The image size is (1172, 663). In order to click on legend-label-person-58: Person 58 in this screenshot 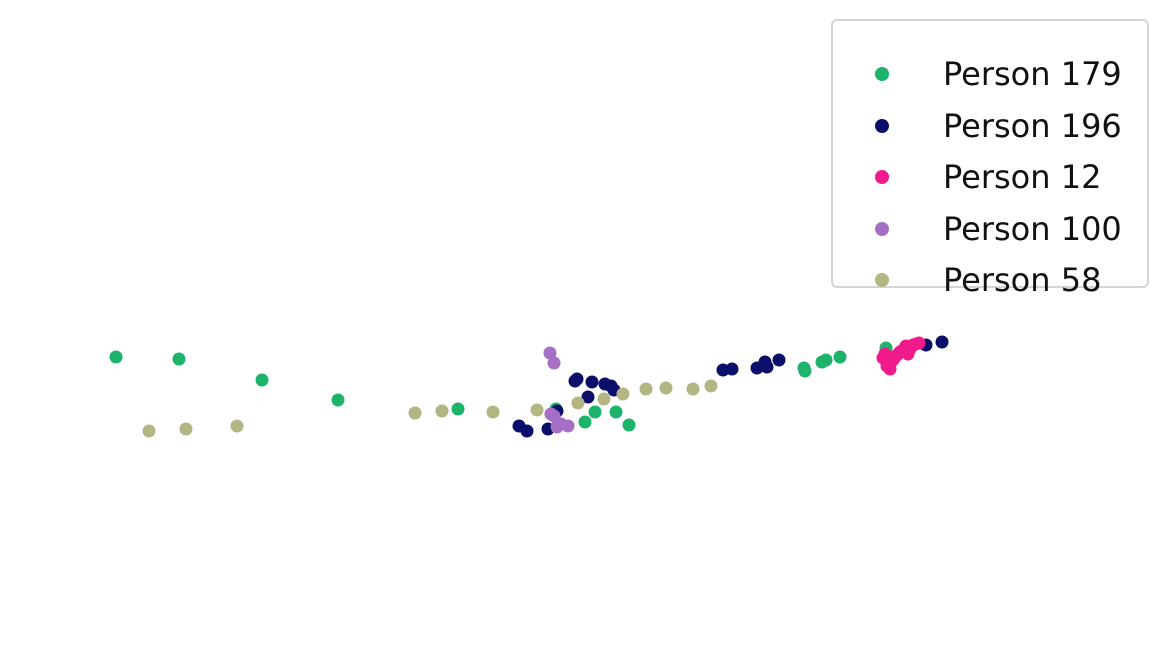, I will do `click(1022, 280)`.